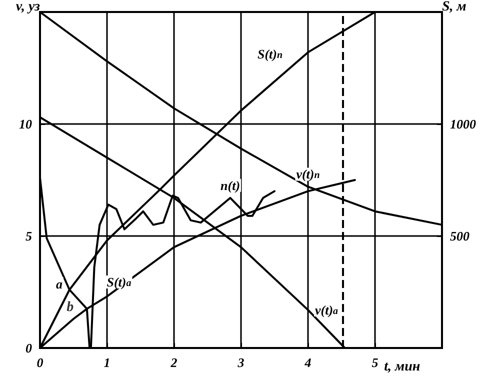 This screenshot has width=490, height=382. I want to click on y2-tick-label: 1000, so click(463, 124).